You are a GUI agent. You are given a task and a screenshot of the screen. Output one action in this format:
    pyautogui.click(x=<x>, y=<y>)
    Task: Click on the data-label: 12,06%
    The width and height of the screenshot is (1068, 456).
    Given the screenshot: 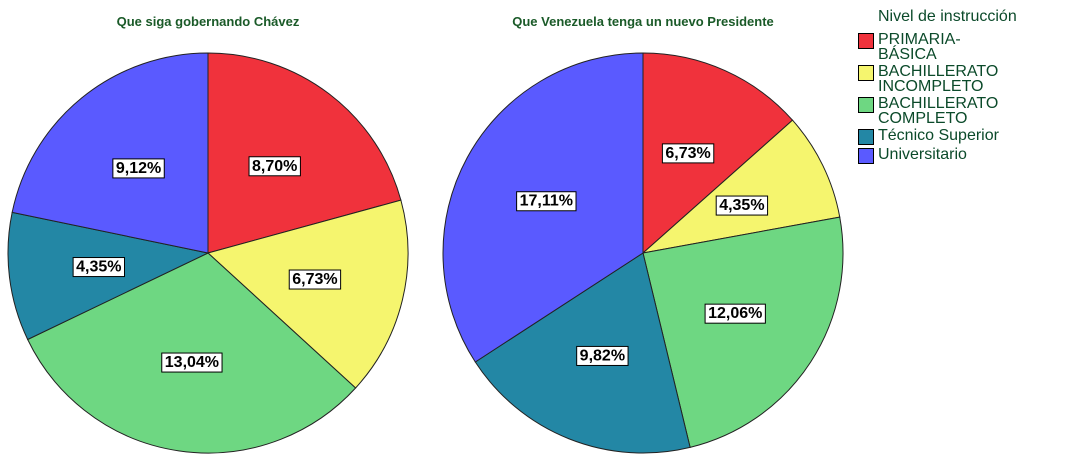 What is the action you would take?
    pyautogui.click(x=735, y=313)
    